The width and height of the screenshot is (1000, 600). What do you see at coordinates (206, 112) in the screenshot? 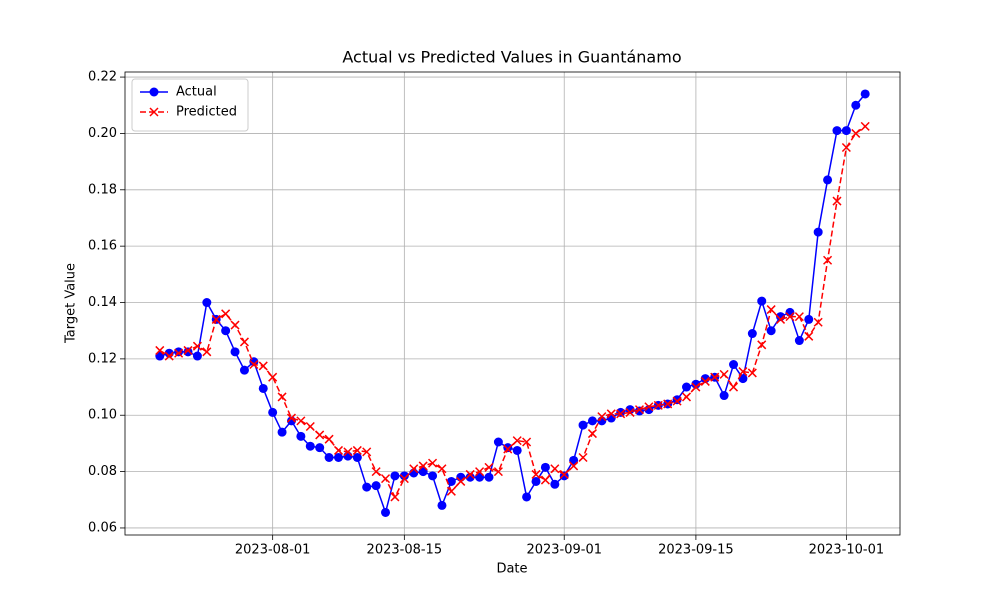
I see `legend-label: Predicted` at bounding box center [206, 112].